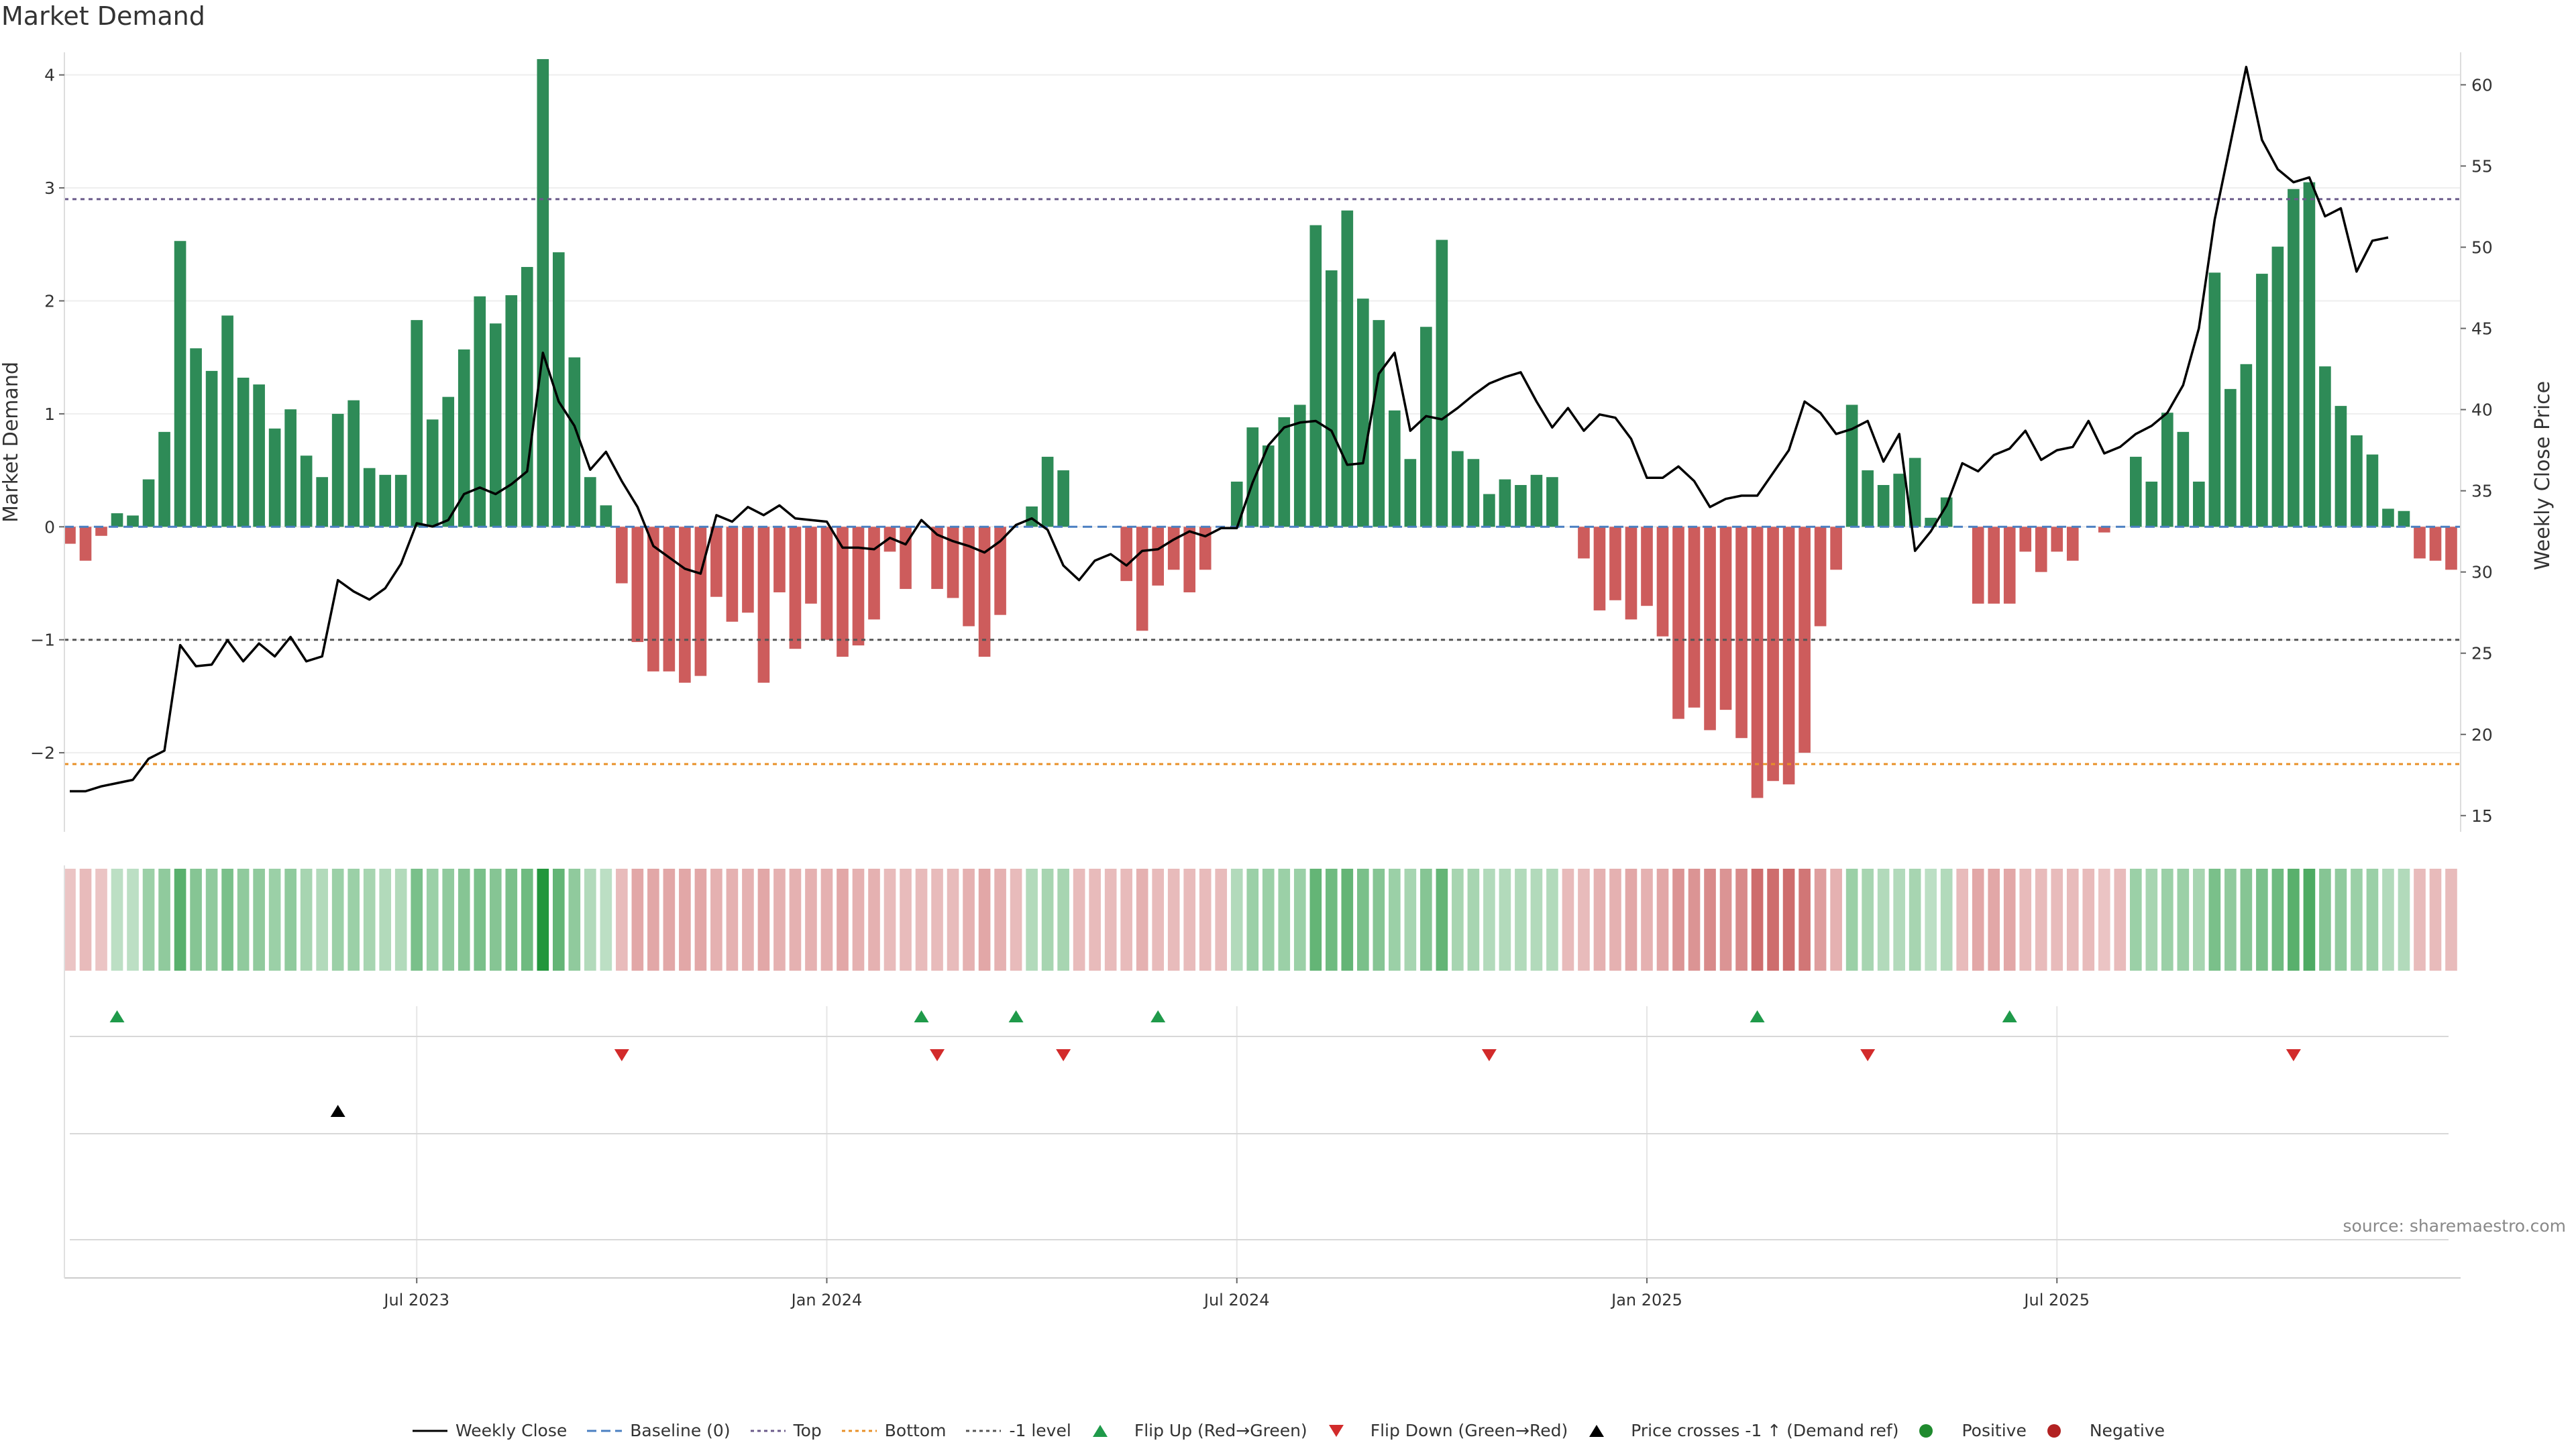  What do you see at coordinates (1597, 1430) in the screenshot?
I see `triangle-up-icon` at bounding box center [1597, 1430].